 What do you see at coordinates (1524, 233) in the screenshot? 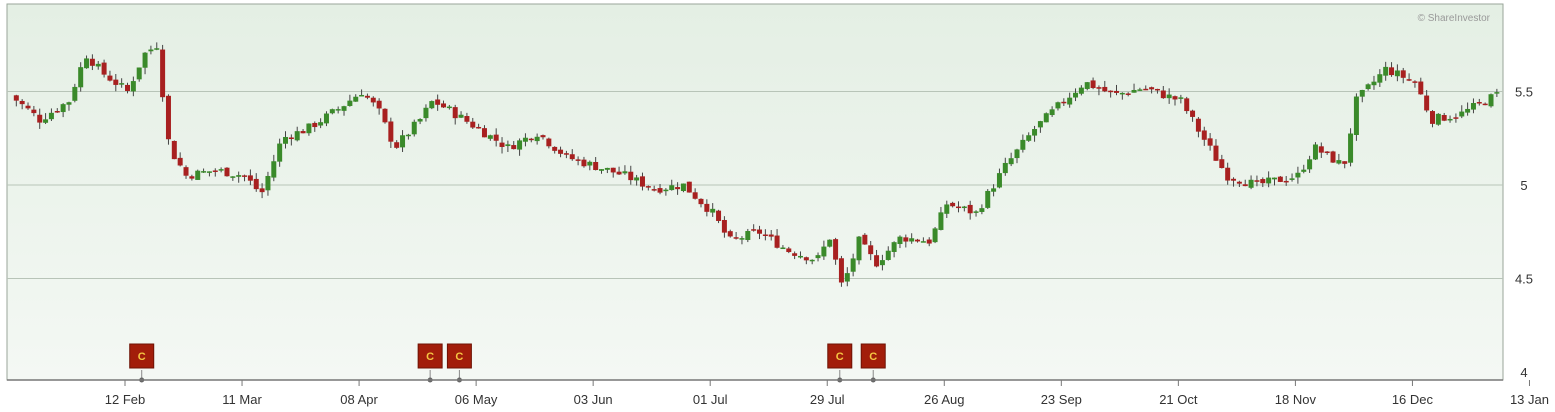
I see `y-axis: 4 4.5 5 5.5` at bounding box center [1524, 233].